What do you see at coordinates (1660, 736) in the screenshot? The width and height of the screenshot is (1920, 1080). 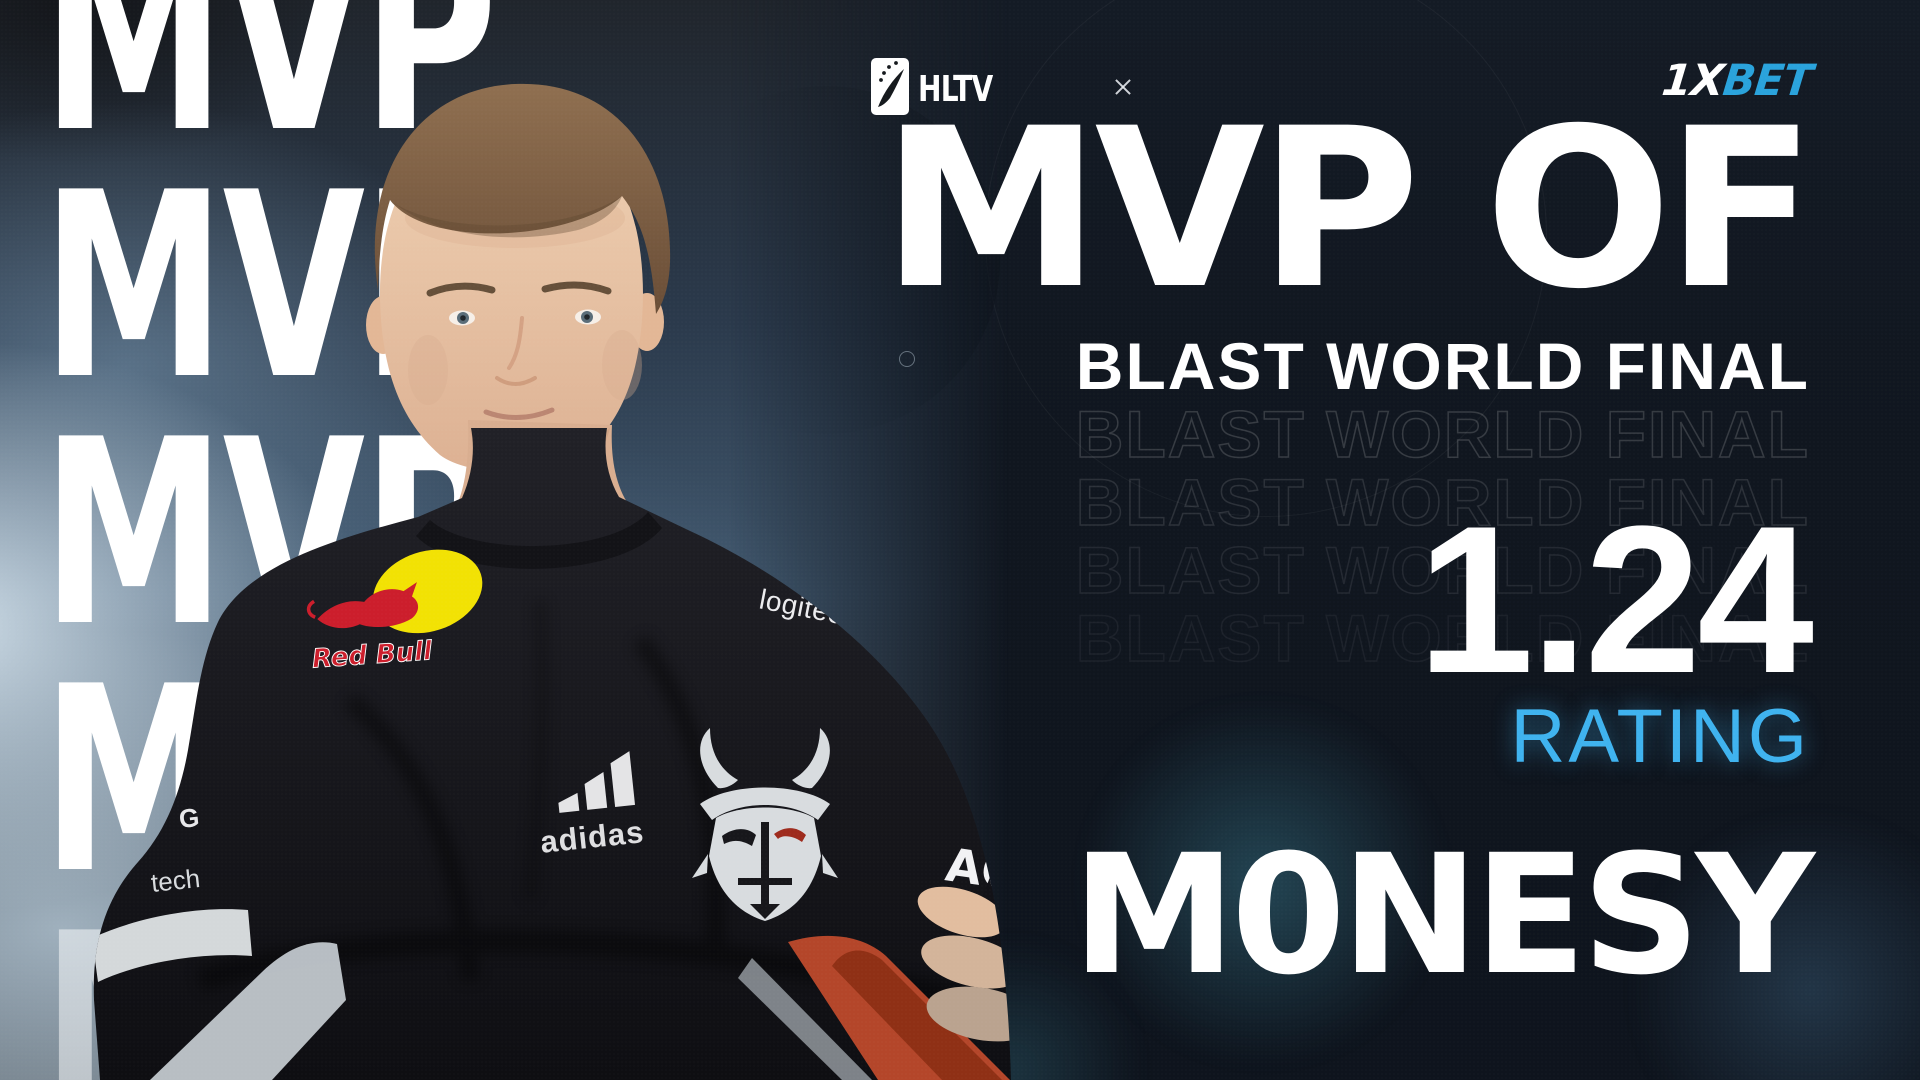 I see `rating-label: RATING` at bounding box center [1660, 736].